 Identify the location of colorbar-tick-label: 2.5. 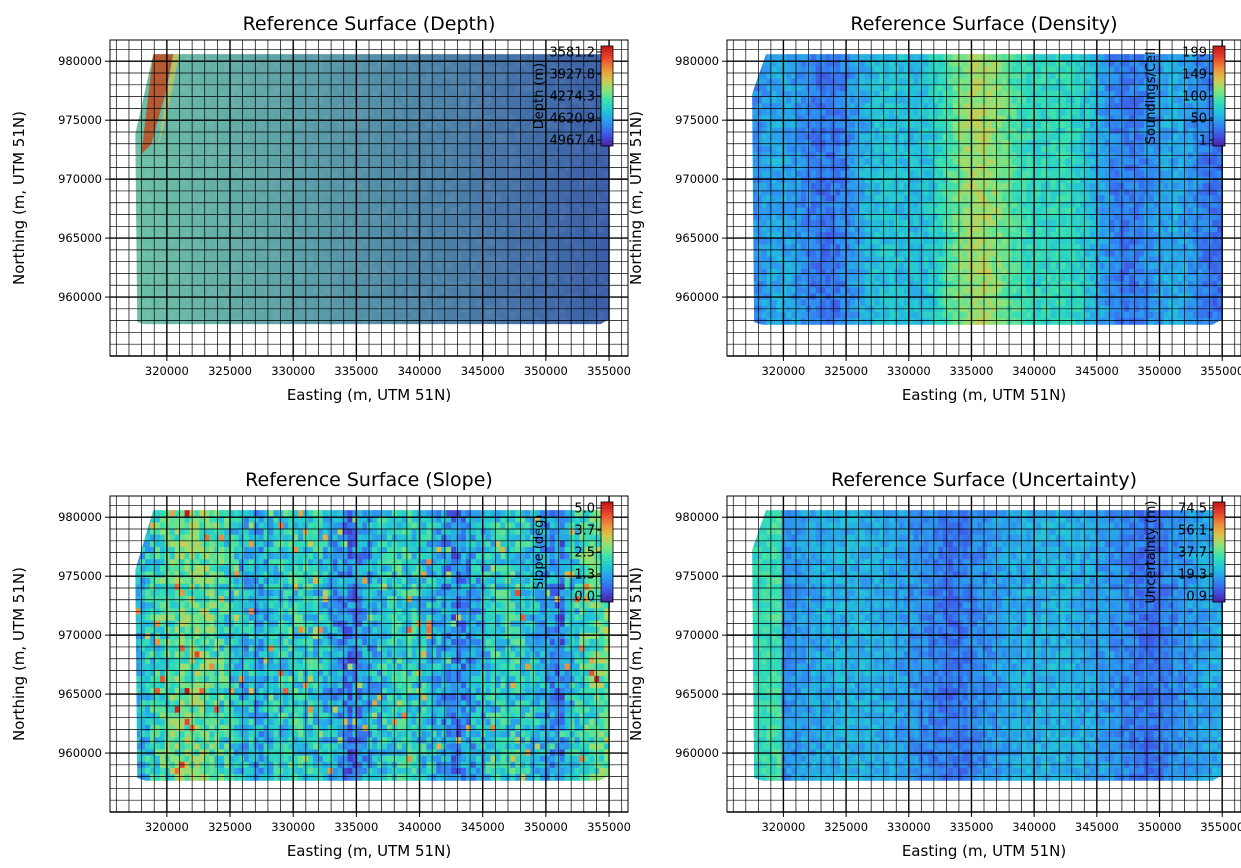
(584, 553).